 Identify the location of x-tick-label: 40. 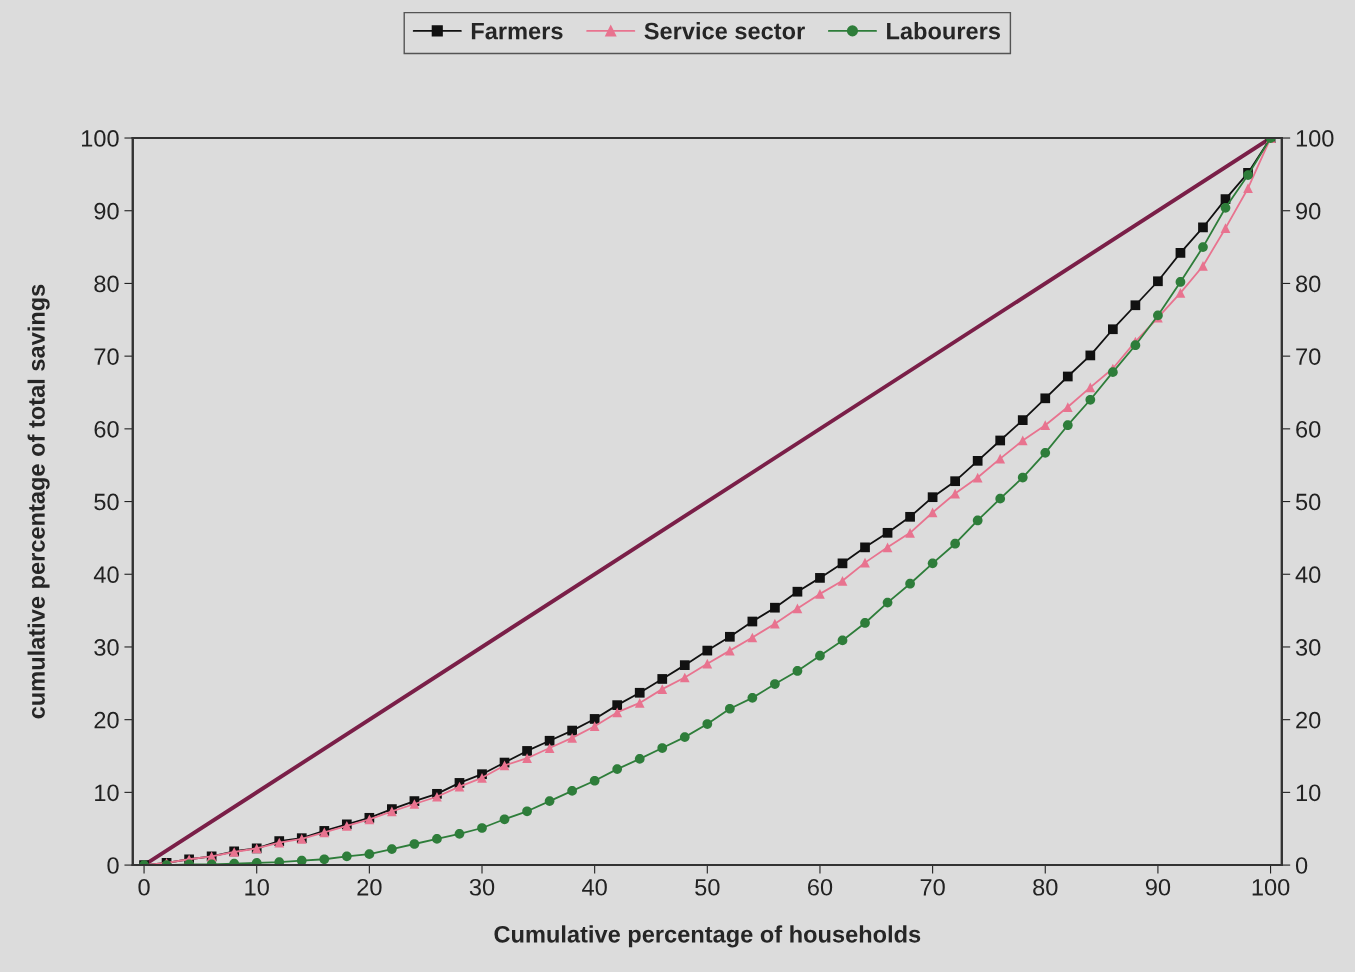
(594, 887).